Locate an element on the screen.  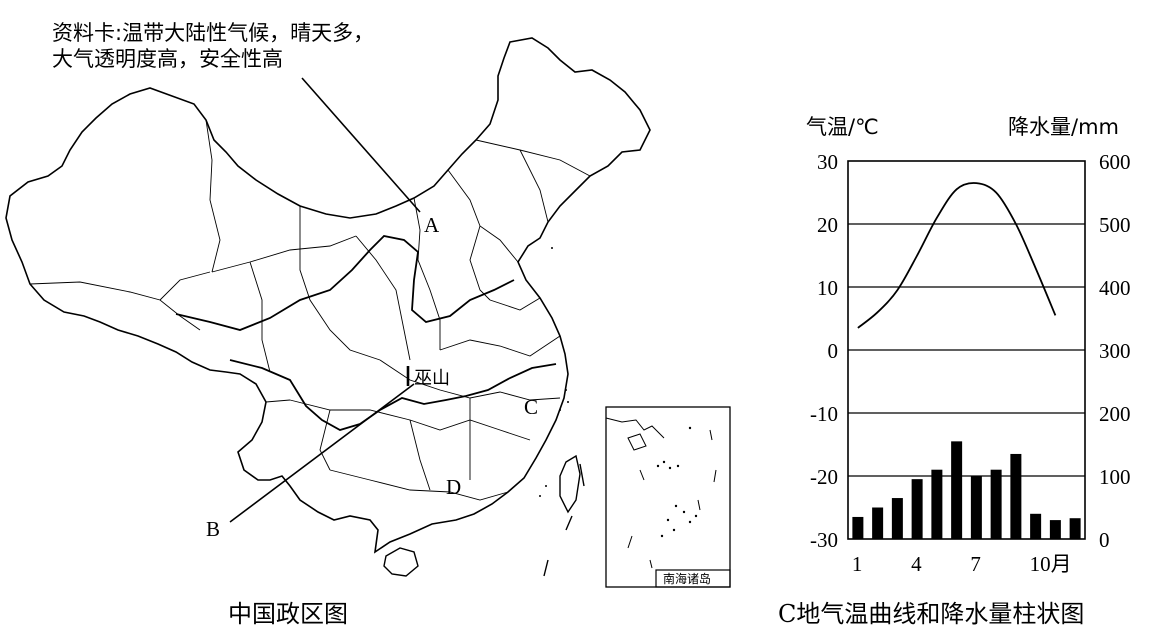
month-tick-labels: 1 4 7 10月 is located at coordinates (962, 564).